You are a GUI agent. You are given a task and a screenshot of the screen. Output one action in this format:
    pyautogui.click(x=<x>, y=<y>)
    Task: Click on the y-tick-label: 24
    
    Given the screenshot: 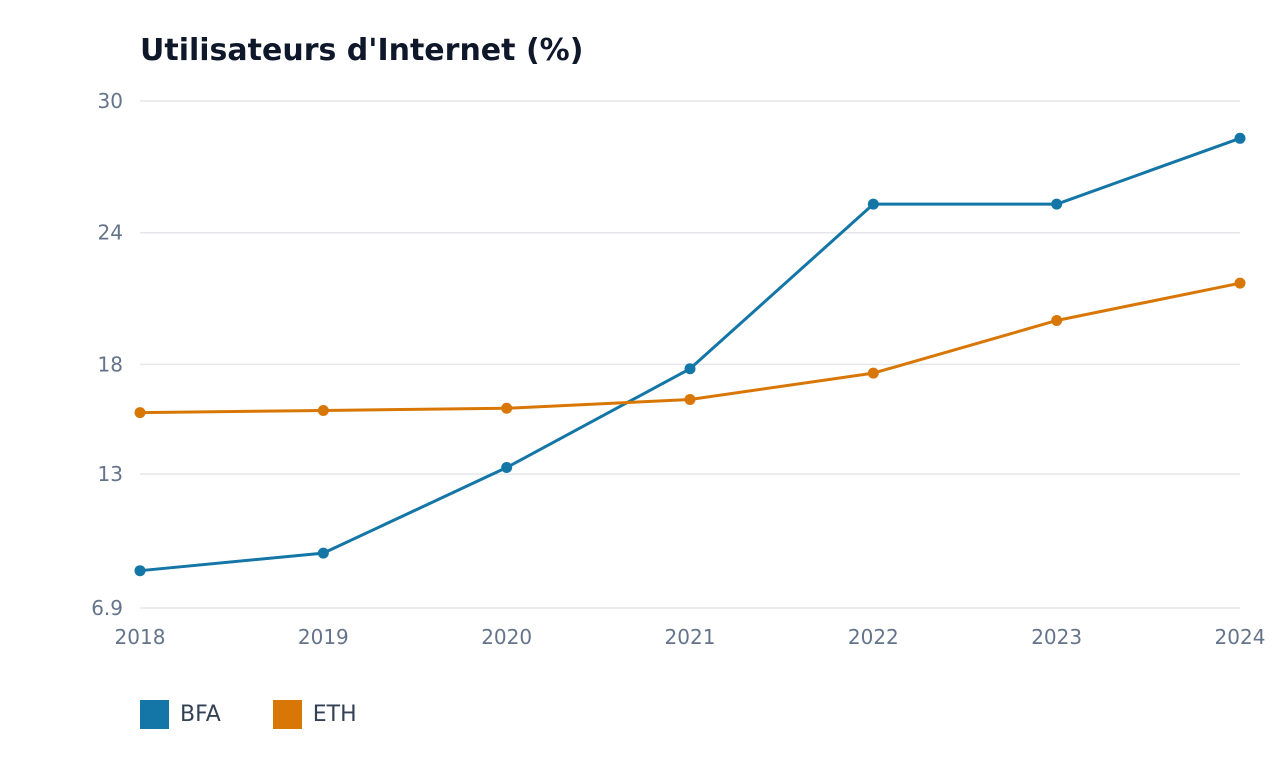 What is the action you would take?
    pyautogui.click(x=110, y=233)
    